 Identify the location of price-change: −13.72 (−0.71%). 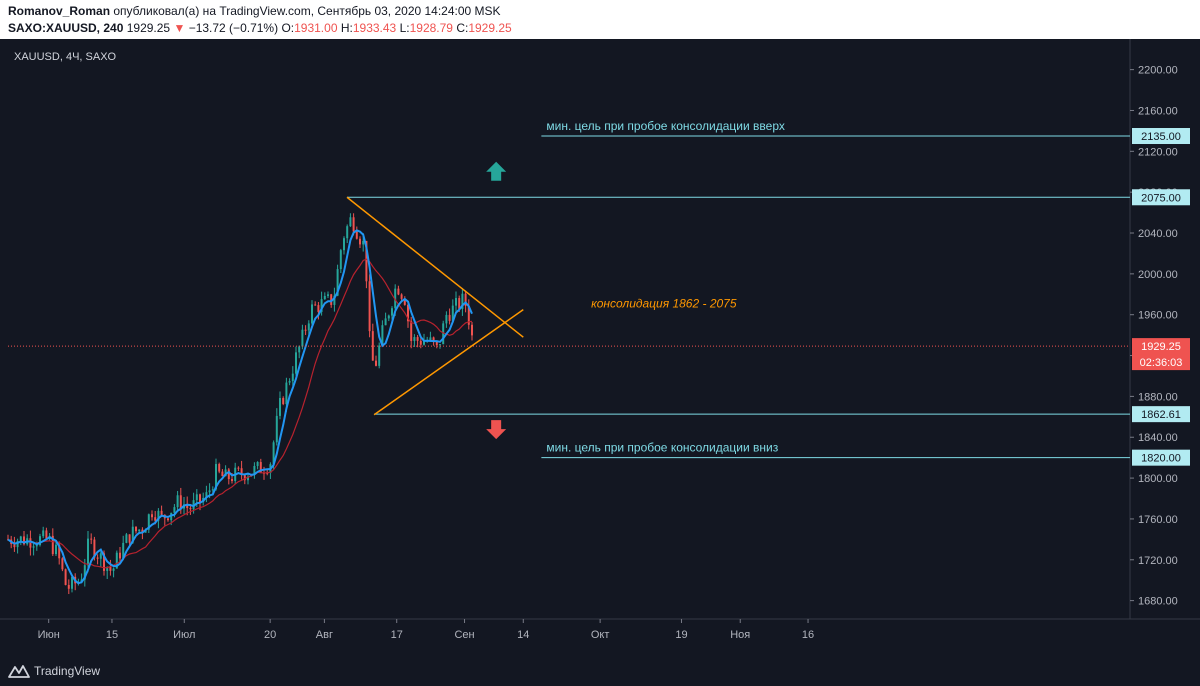
(233, 28).